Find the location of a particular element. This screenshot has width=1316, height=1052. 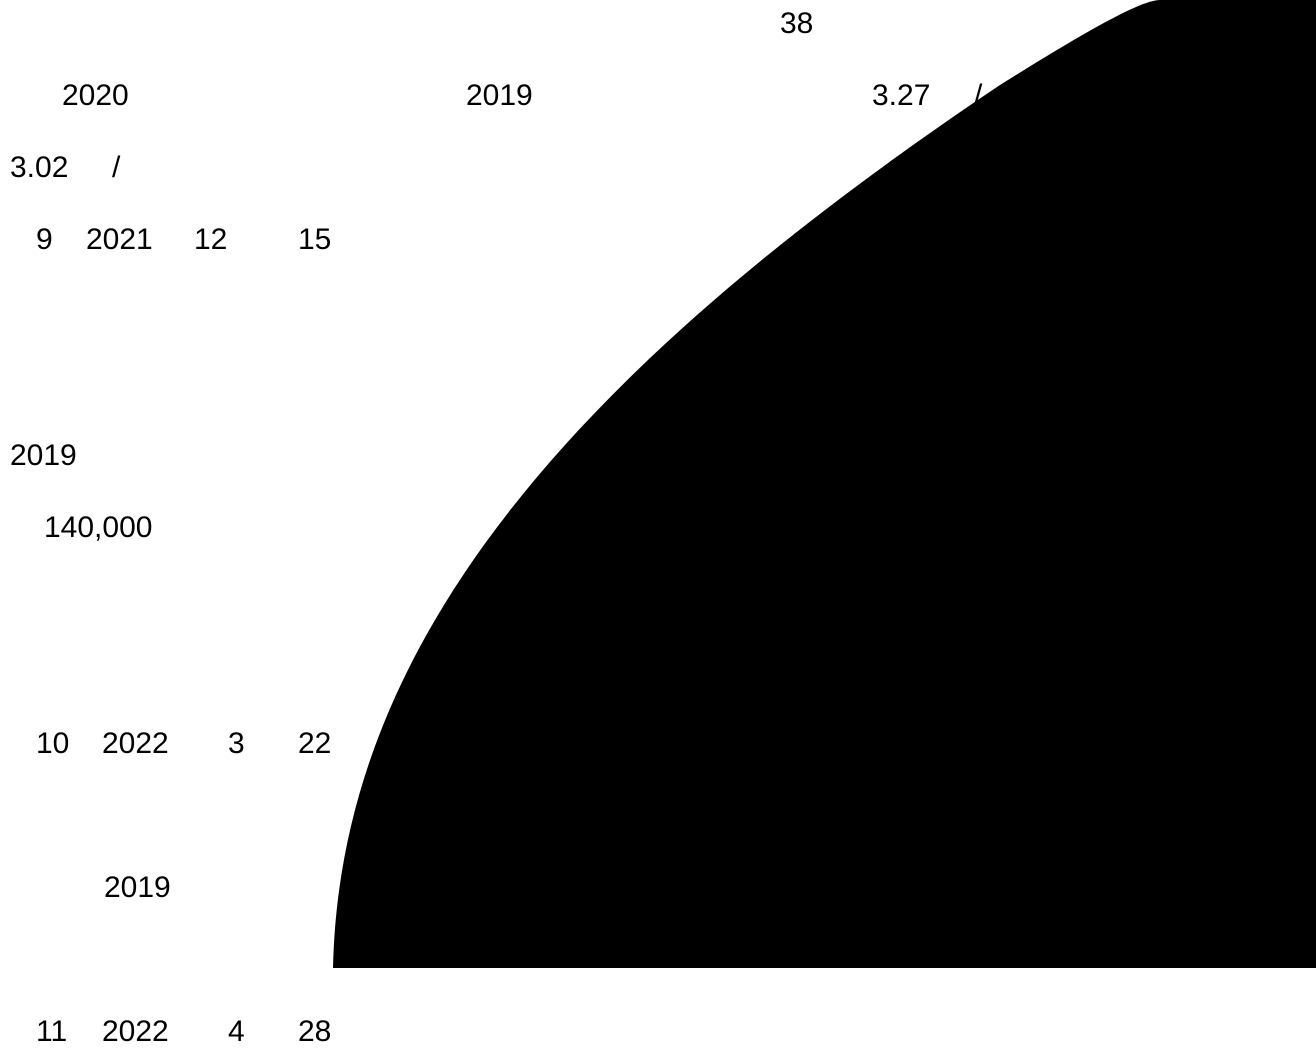

text-9: 9 is located at coordinates (44, 239).